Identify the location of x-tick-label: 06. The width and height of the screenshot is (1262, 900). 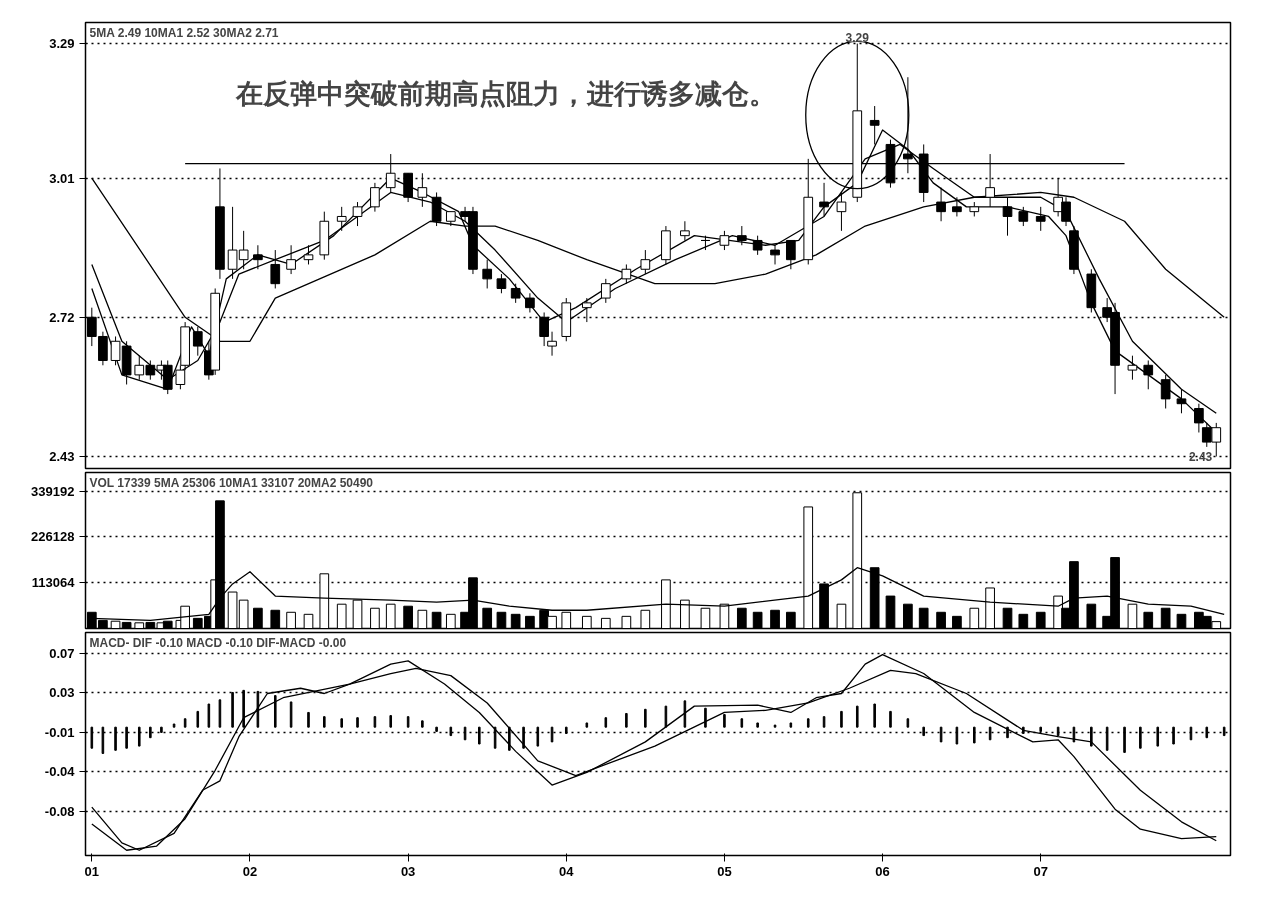
(882, 871).